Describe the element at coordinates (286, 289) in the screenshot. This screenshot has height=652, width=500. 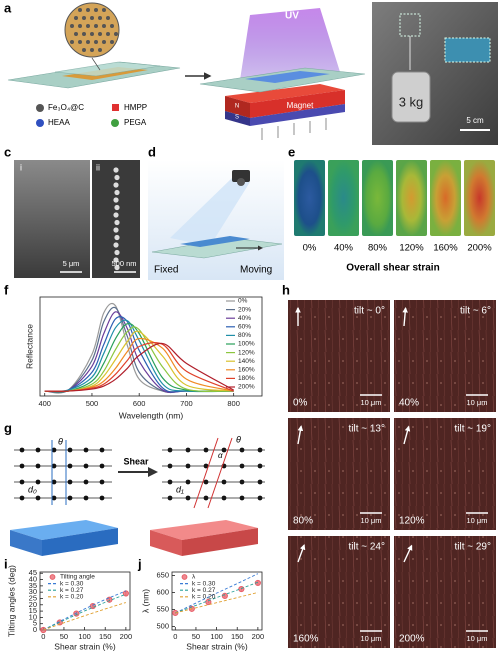
I see `panel-label: h` at that location.